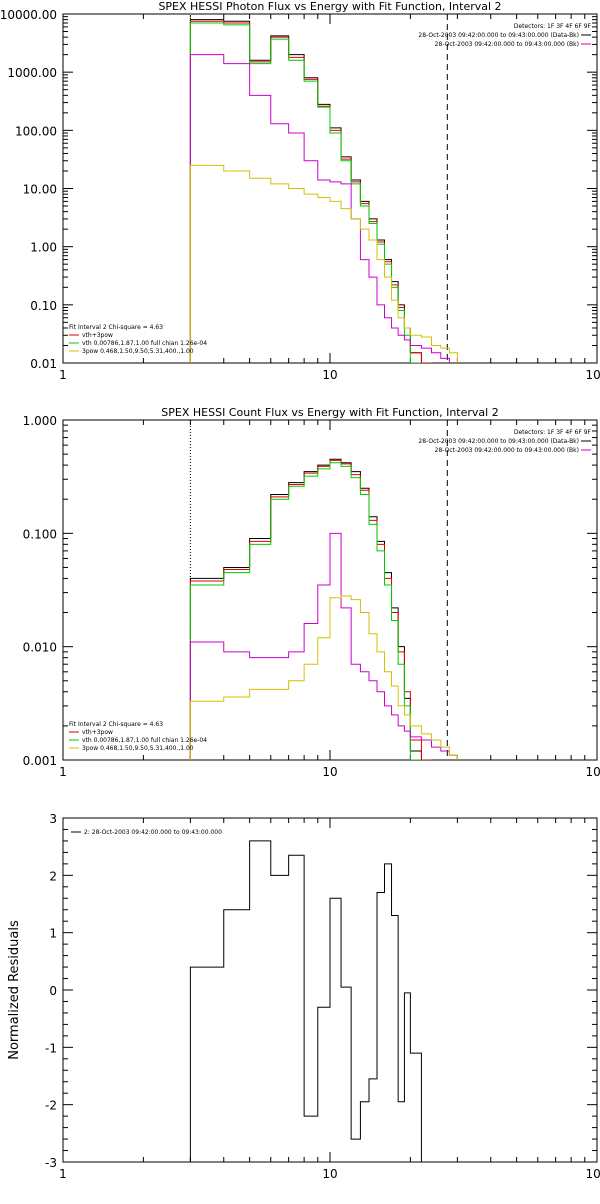  What do you see at coordinates (53, 819) in the screenshot?
I see `y-tick-label: 3` at bounding box center [53, 819].